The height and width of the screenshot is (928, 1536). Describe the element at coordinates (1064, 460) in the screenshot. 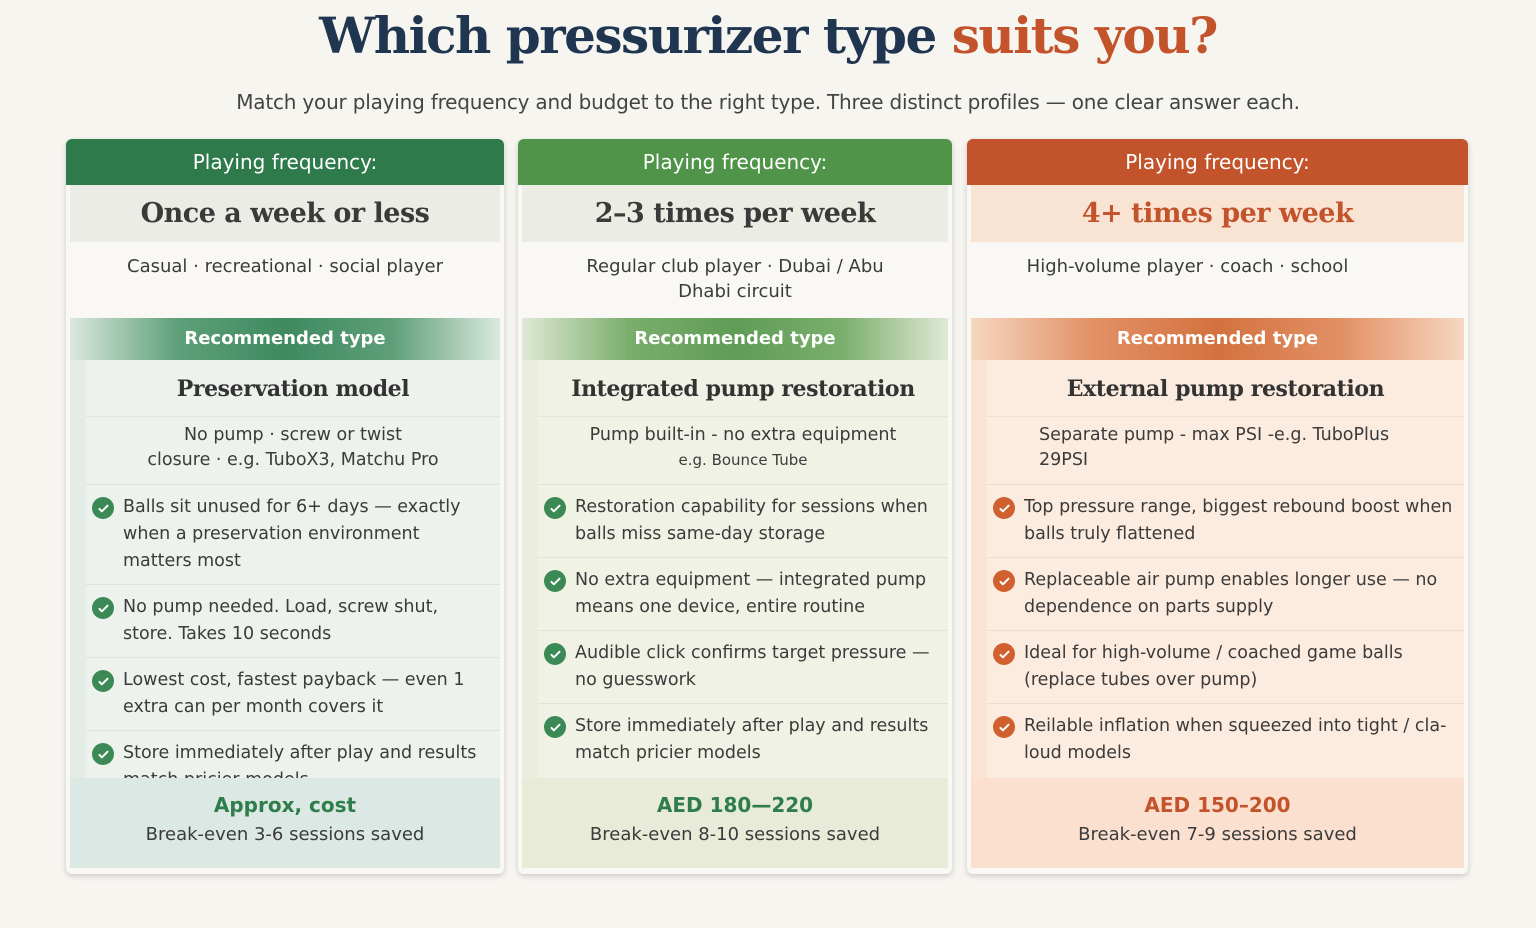

I see `type-desc-line: 29PSI` at that location.